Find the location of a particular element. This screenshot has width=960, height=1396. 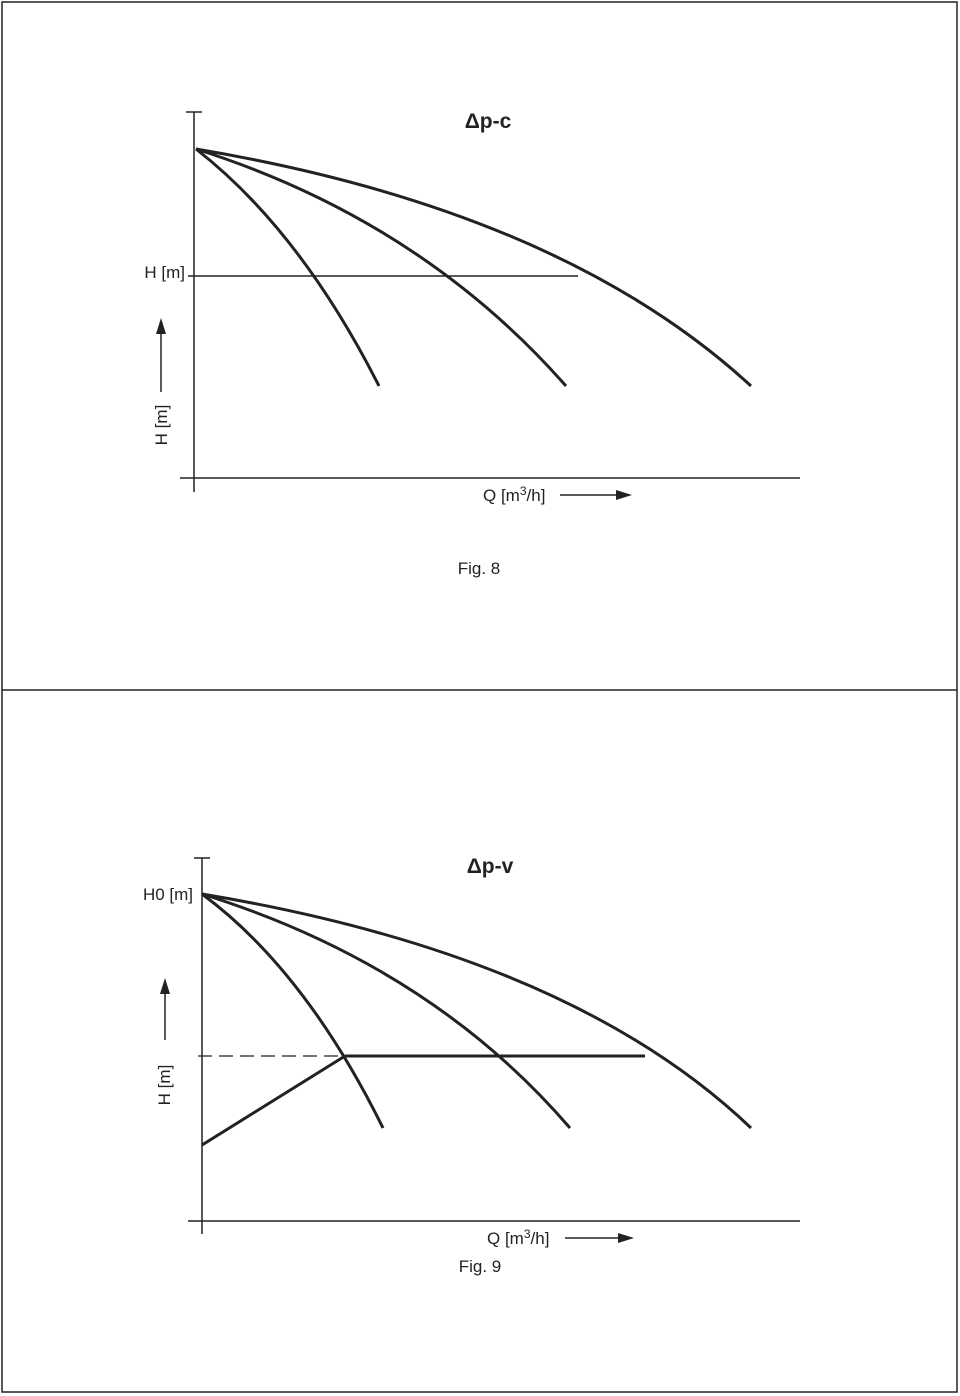

h-label: H [m] is located at coordinates (164, 272).